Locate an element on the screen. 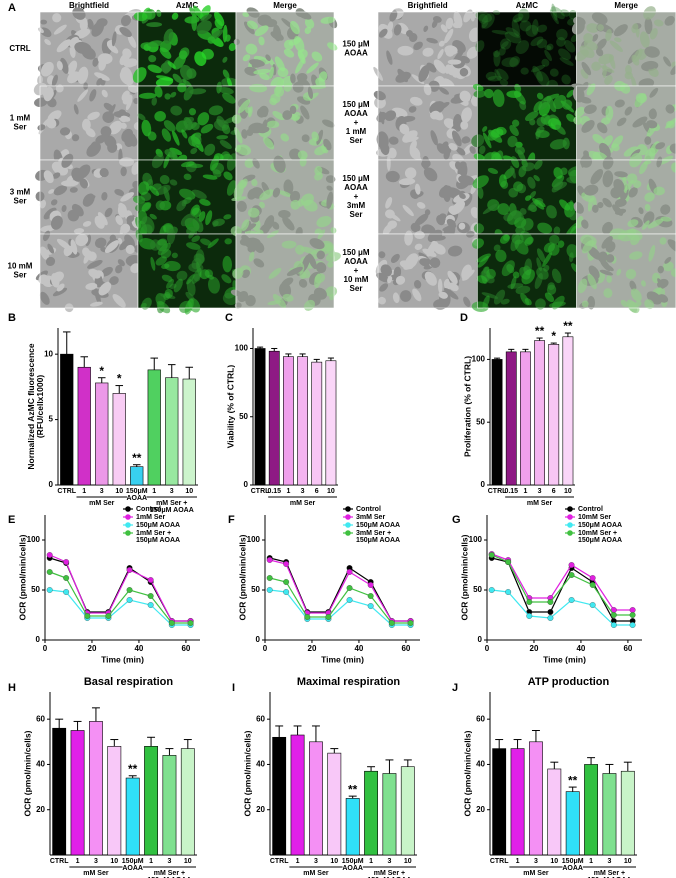  legend-label: Control is located at coordinates (148, 509).